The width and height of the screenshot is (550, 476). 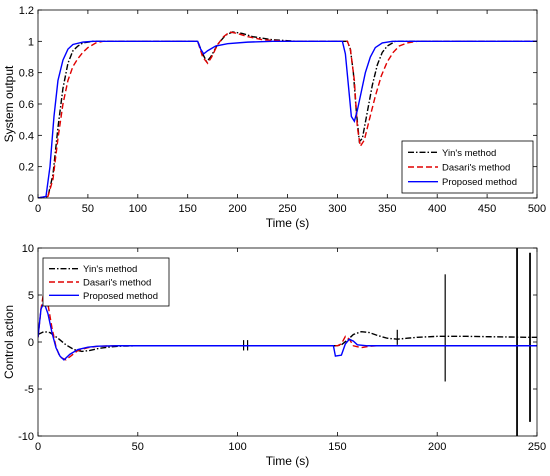 What do you see at coordinates (387, 209) in the screenshot?
I see `x-tick-label: 350` at bounding box center [387, 209].